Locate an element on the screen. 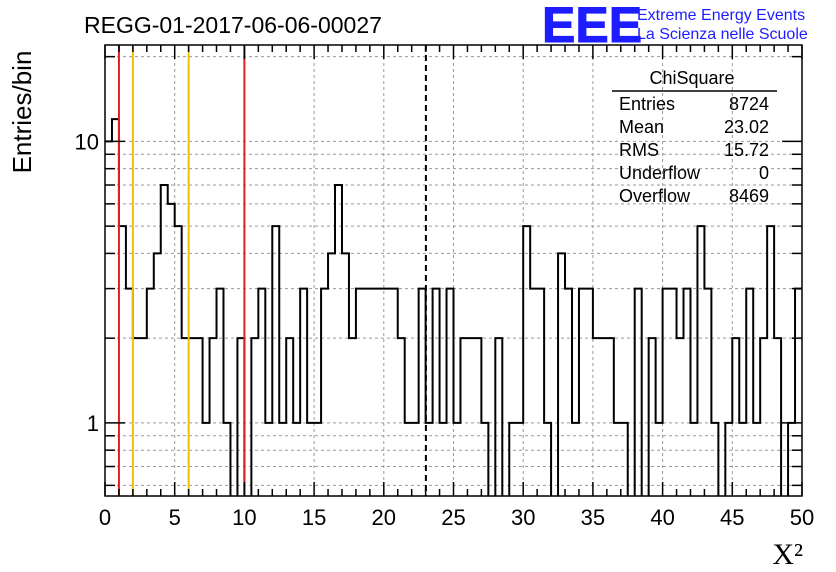 This screenshot has height=572, width=836. x-tick-label: 0 is located at coordinates (105, 517).